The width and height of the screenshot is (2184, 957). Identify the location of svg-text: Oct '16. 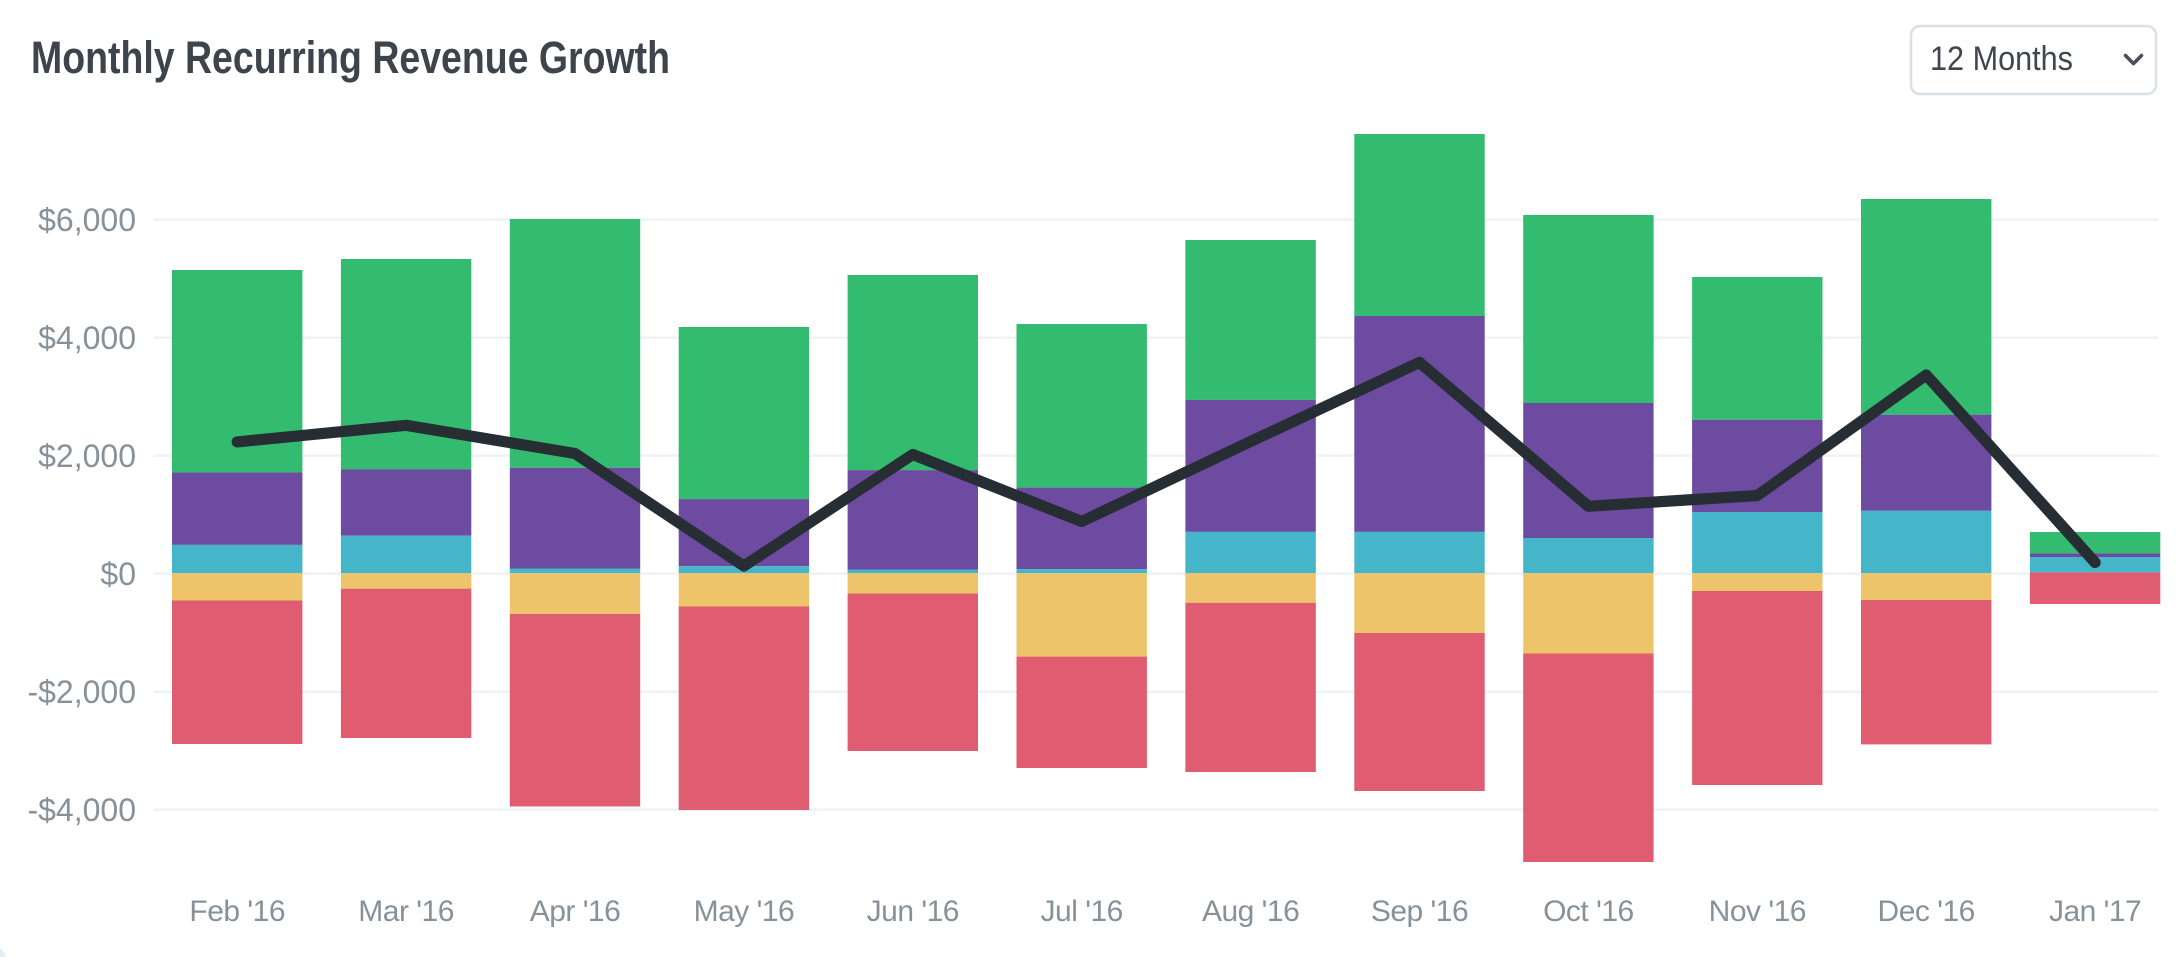
(1588, 911).